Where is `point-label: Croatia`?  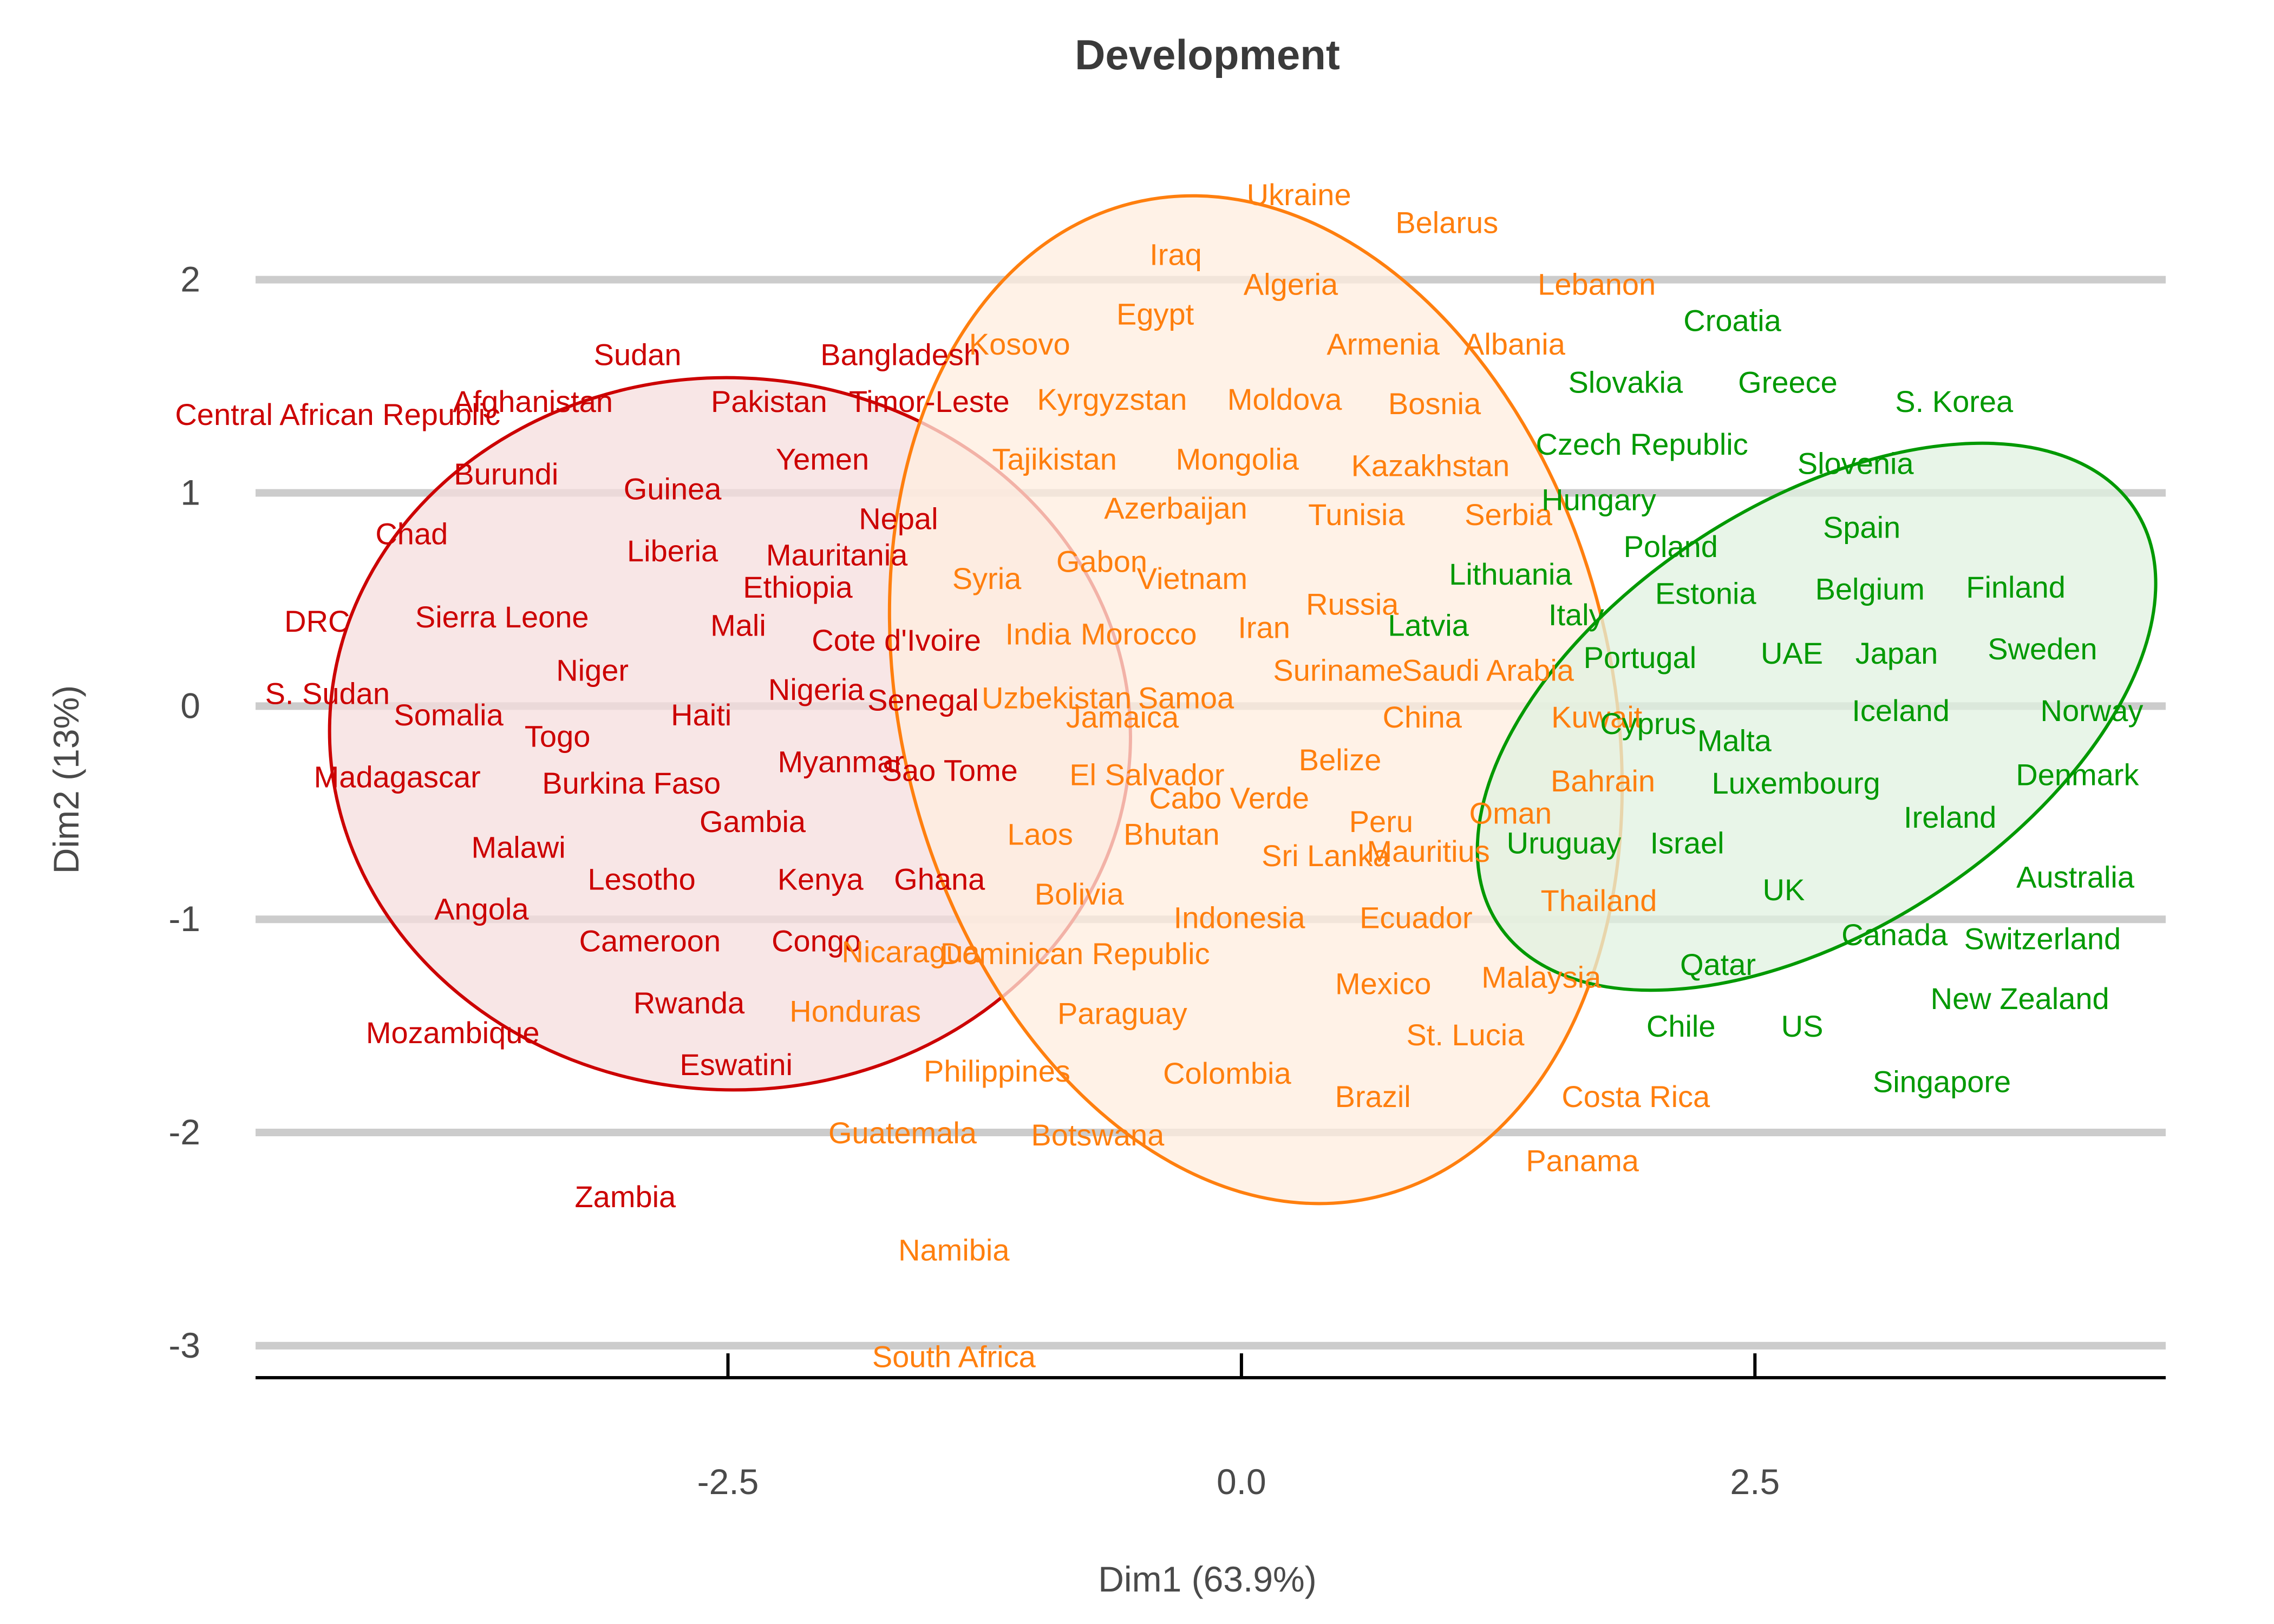
point-label: Croatia is located at coordinates (1732, 320).